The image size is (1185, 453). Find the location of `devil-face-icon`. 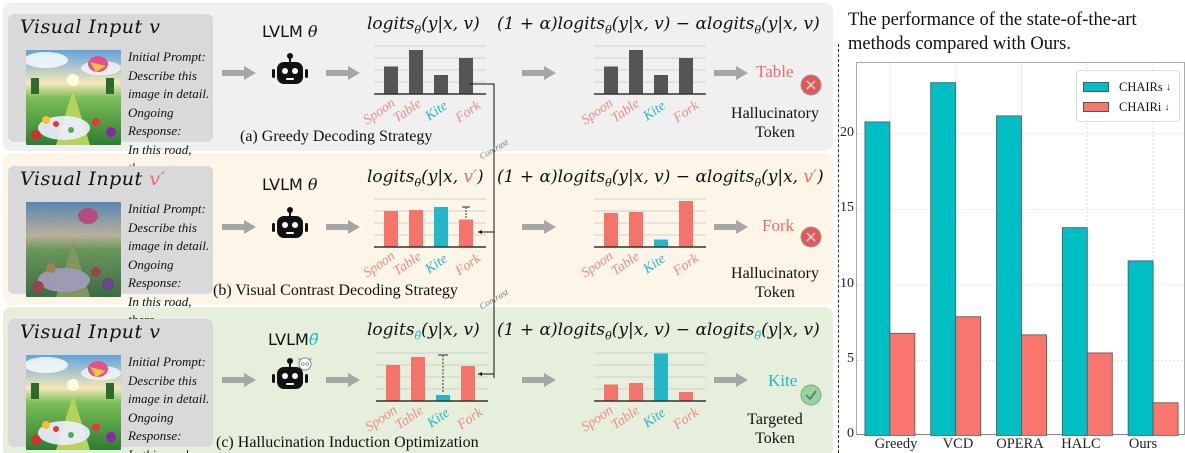

devil-face-icon is located at coordinates (305, 364).